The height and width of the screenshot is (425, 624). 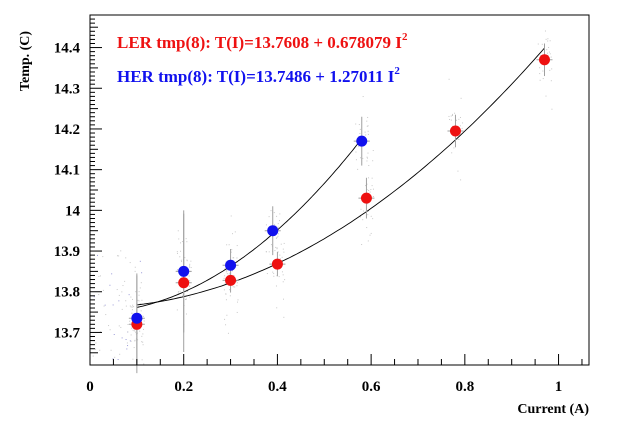 What do you see at coordinates (553, 409) in the screenshot?
I see `x-axis-title: Current (A)` at bounding box center [553, 409].